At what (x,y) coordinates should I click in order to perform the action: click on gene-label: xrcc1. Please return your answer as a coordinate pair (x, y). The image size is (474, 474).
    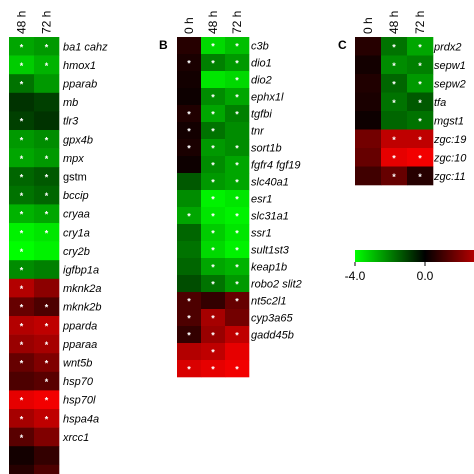
    Looking at the image, I should click on (75, 438).